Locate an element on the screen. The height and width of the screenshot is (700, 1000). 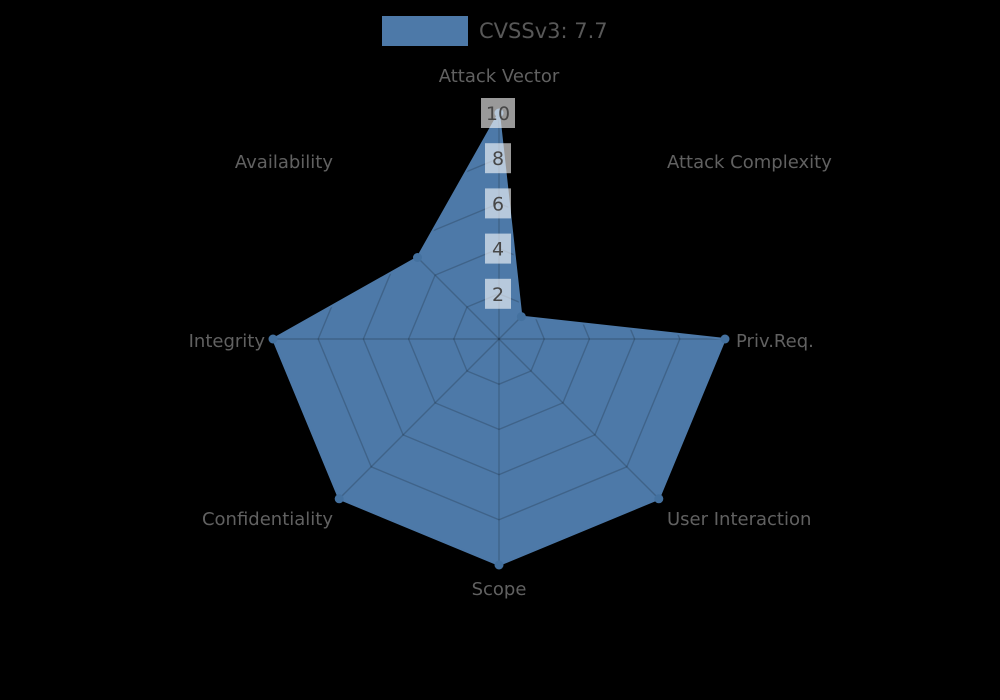
tick-label: 6 is located at coordinates (498, 204).